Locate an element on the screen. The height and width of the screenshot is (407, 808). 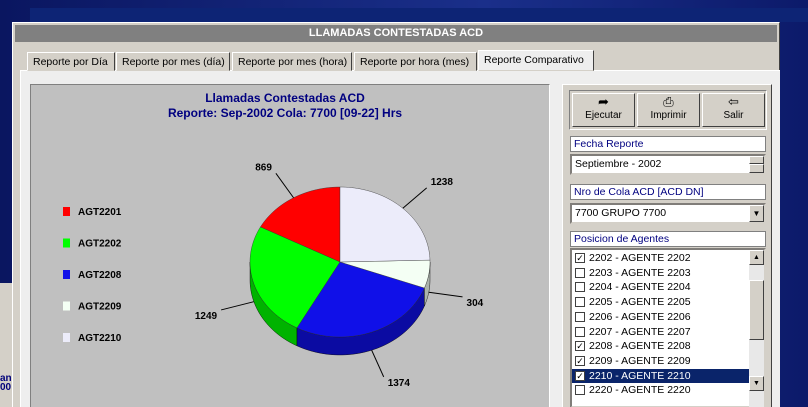
tab: Reporte por mes (hora) is located at coordinates (292, 61).